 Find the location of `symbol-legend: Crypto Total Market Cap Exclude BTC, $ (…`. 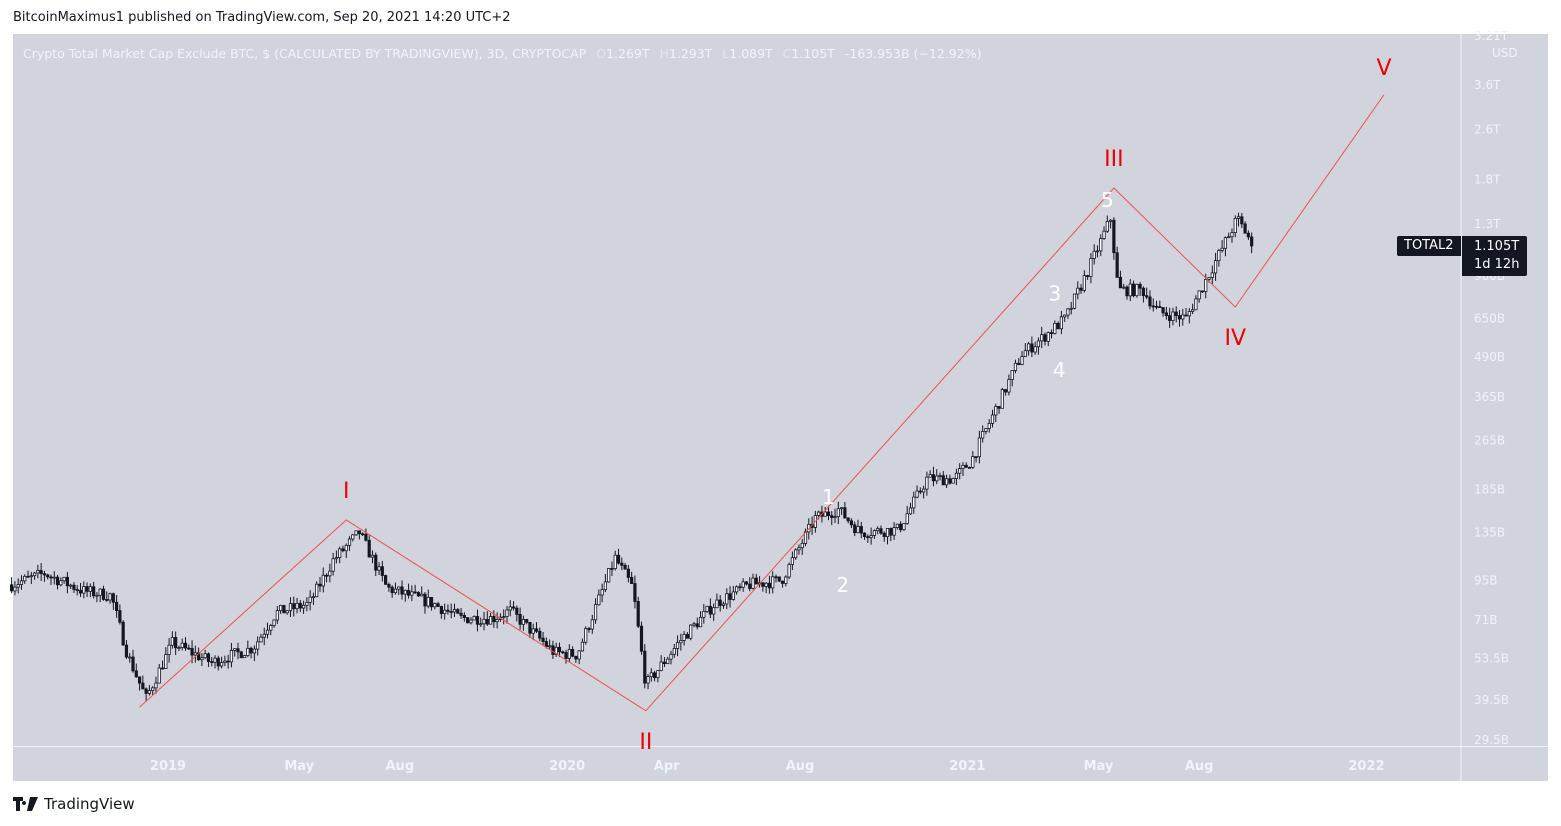

symbol-legend: Crypto Total Market Cap Exclude BTC, $ (… is located at coordinates (502, 53).